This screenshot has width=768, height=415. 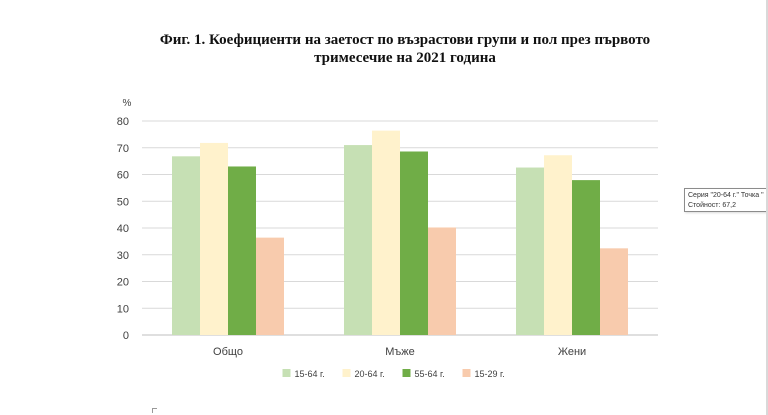 What do you see at coordinates (310, 374) in the screenshot?
I see `legend-label: 15-64 г.` at bounding box center [310, 374].